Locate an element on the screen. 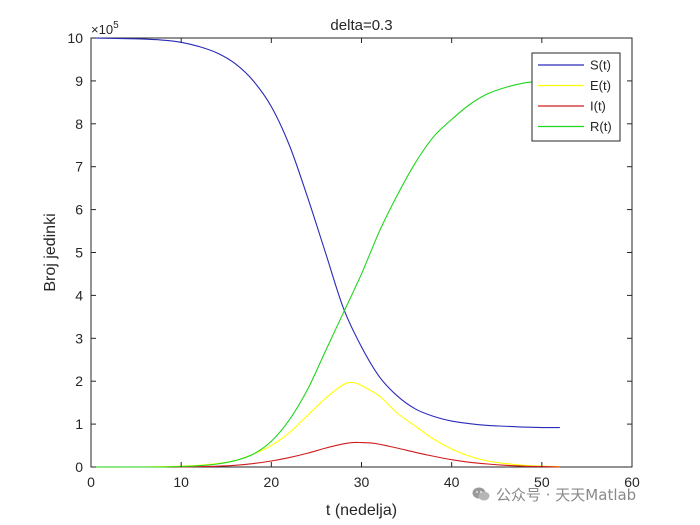  y-exponent-label: ×10⁵ is located at coordinates (105, 28).